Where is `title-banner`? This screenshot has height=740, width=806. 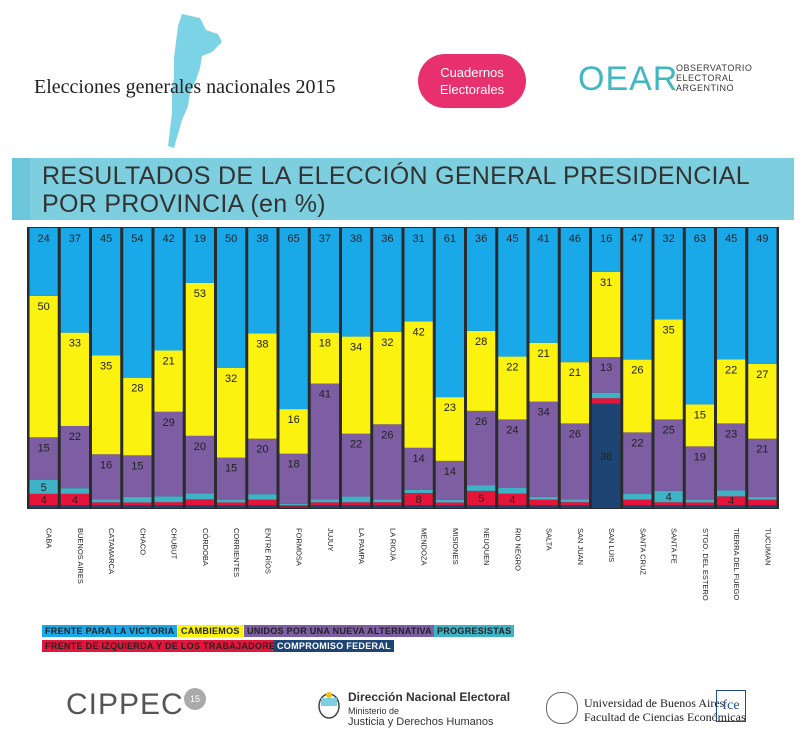 title-banner is located at coordinates (403, 189).